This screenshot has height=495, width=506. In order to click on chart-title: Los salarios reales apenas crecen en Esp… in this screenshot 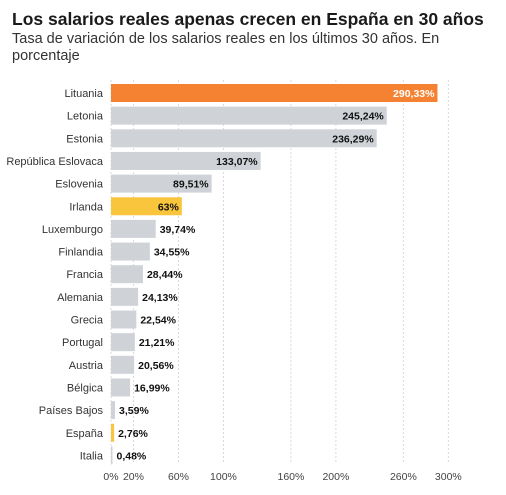, I will do `click(248, 19)`.